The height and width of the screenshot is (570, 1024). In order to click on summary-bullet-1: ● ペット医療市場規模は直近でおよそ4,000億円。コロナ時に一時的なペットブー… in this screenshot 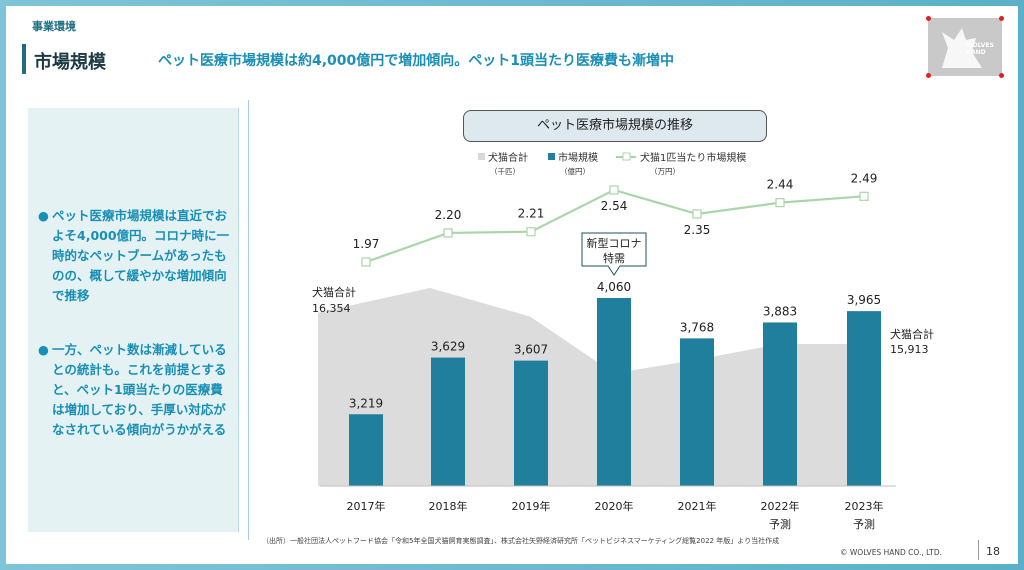, I will do `click(136, 256)`.